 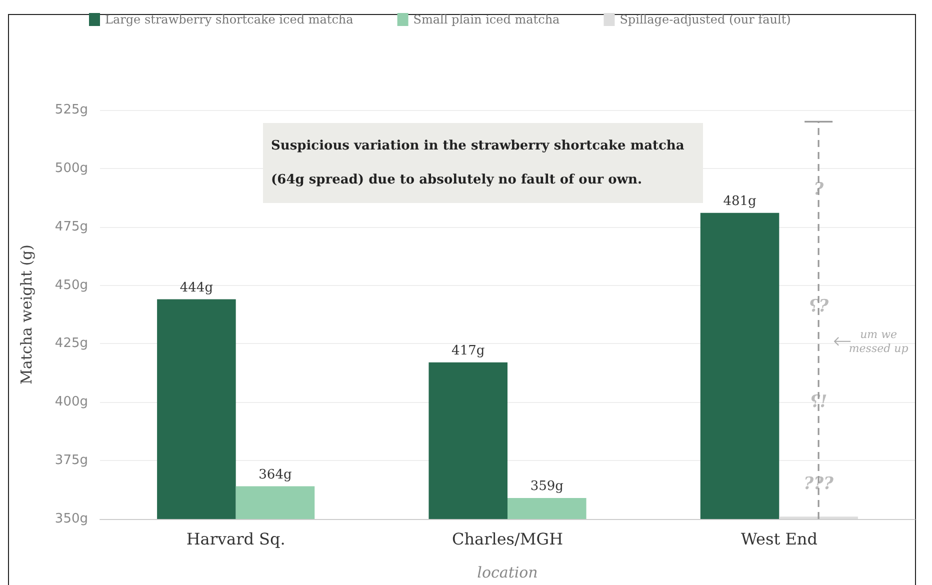 What do you see at coordinates (71, 402) in the screenshot?
I see `y-tick-label: 400g` at bounding box center [71, 402].